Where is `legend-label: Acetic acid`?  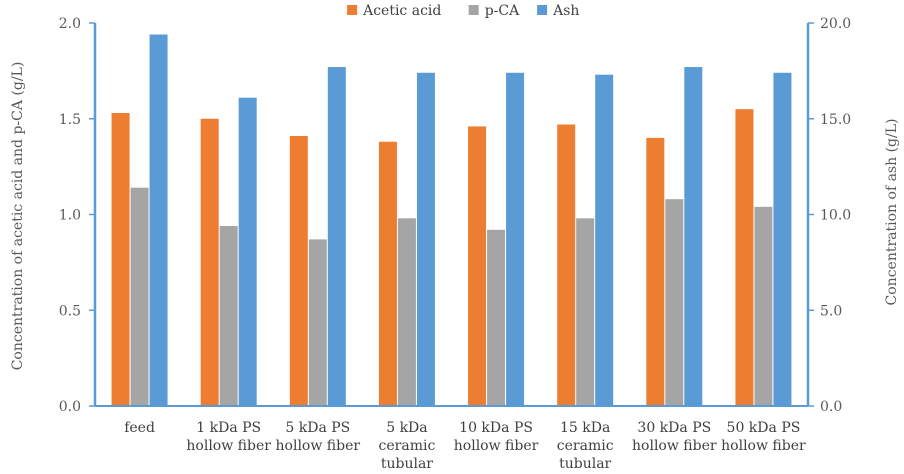
legend-label: Acetic acid is located at coordinates (401, 11).